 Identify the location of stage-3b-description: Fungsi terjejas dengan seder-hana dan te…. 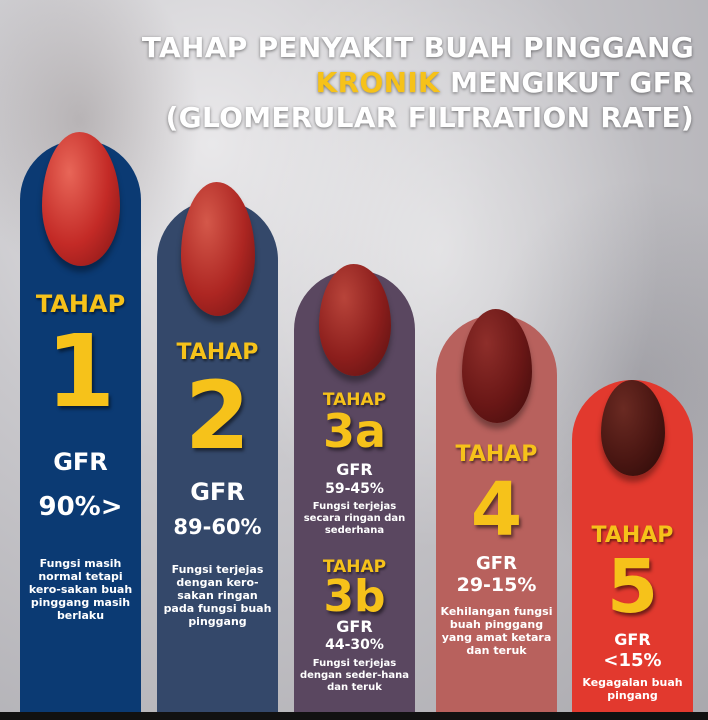
(354, 675).